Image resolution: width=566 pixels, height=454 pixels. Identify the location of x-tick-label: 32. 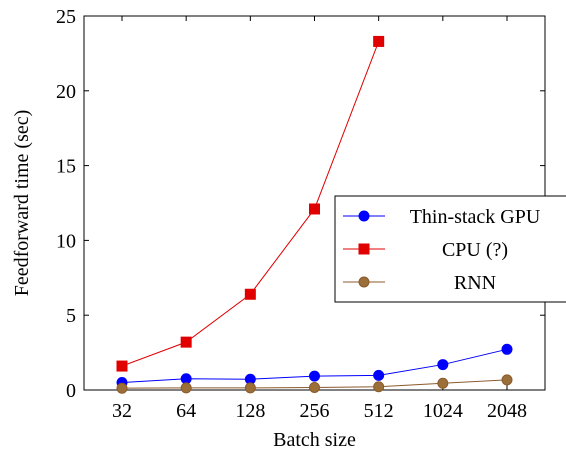
(122, 411).